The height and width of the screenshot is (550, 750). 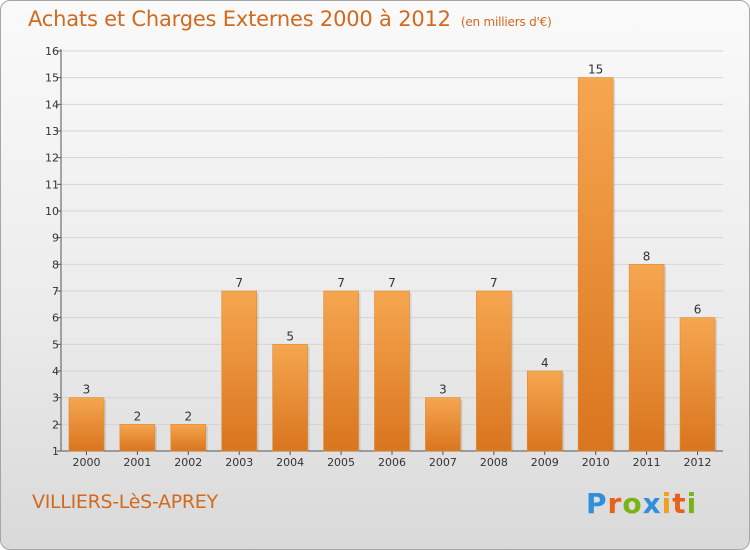 What do you see at coordinates (55, 424) in the screenshot?
I see `y-tick-label: 2` at bounding box center [55, 424].